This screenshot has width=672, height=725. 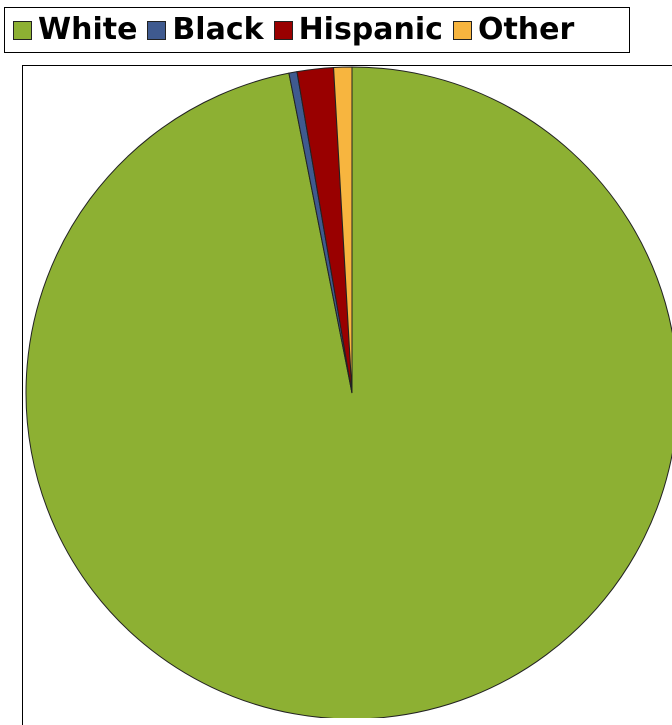 What do you see at coordinates (22, 30) in the screenshot?
I see `legend-swatch-white` at bounding box center [22, 30].